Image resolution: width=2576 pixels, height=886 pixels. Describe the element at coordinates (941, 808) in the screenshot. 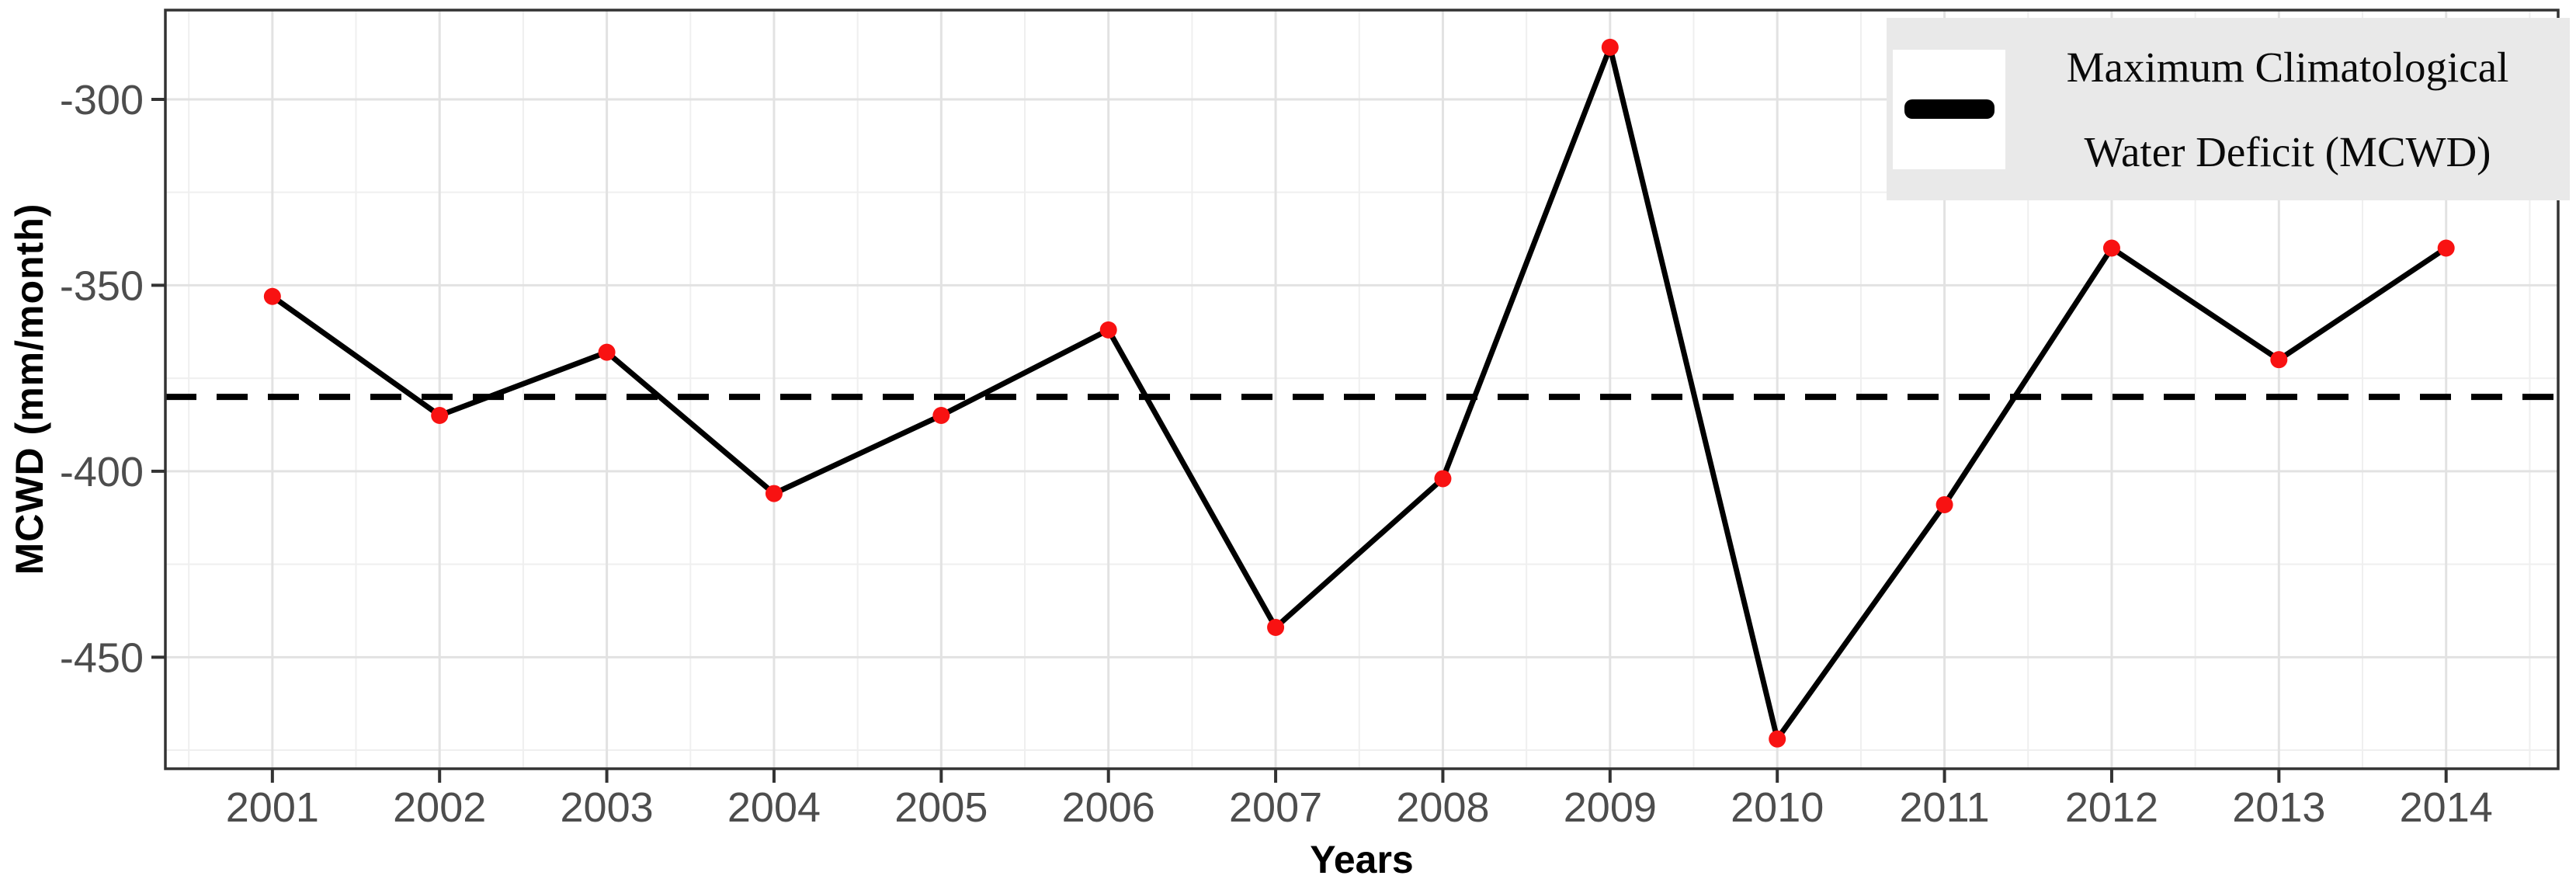

I see `x-tick-label-2005: 2005` at that location.